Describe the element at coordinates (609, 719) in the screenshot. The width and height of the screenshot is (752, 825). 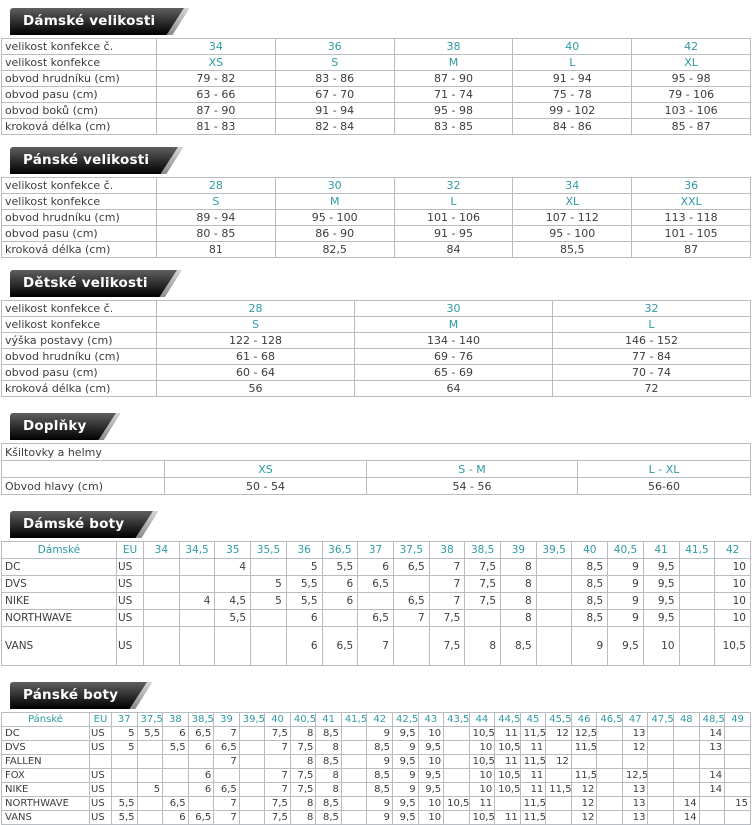
I see `size-header: 46,5` at that location.